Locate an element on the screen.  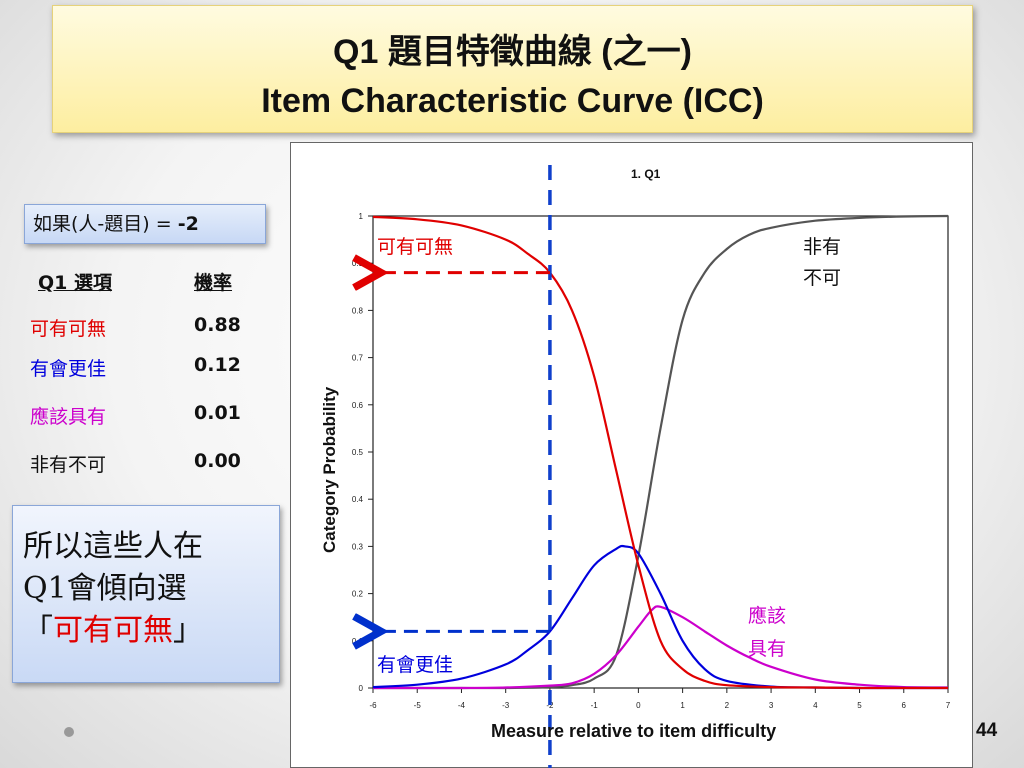
curve-annotation: 可有可無 is located at coordinates (415, 247).